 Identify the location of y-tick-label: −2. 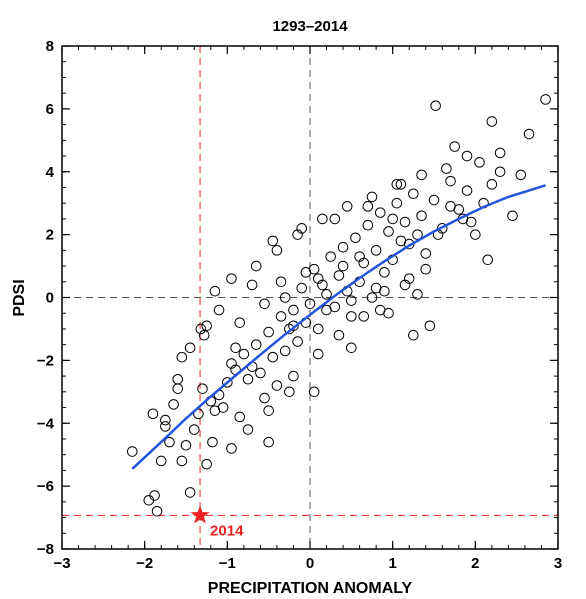
(45, 360).